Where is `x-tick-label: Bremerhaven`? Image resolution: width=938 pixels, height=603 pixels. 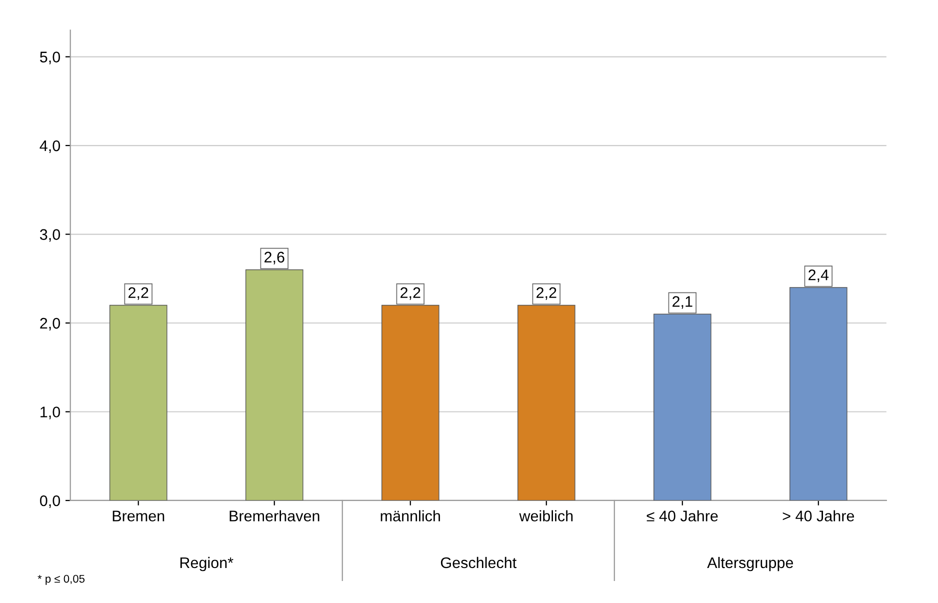 x-tick-label: Bremerhaven is located at coordinates (275, 516).